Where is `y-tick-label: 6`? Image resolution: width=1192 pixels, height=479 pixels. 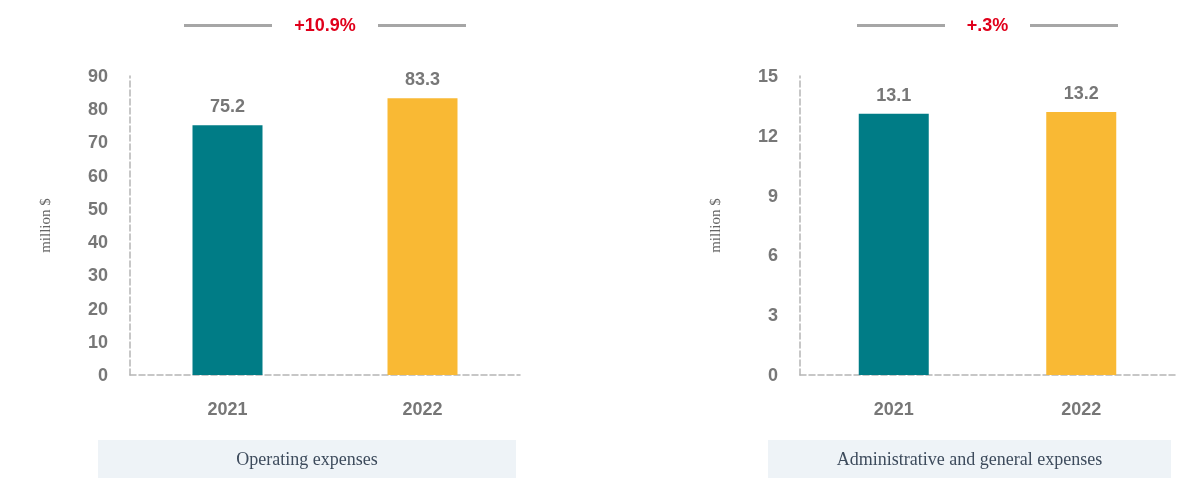 y-tick-label: 6 is located at coordinates (772, 255).